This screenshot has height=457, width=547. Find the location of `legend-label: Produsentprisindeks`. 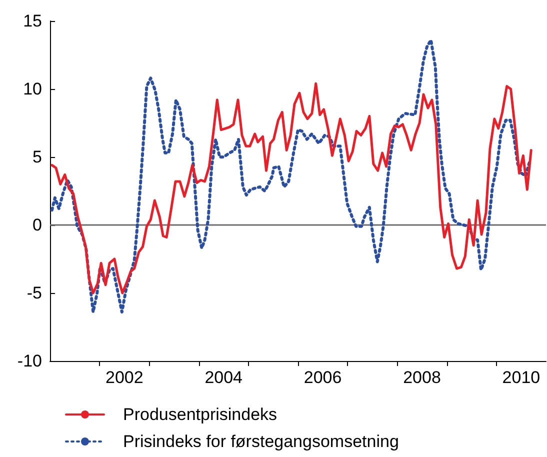

legend-label: Produsentprisindeks is located at coordinates (200, 414).